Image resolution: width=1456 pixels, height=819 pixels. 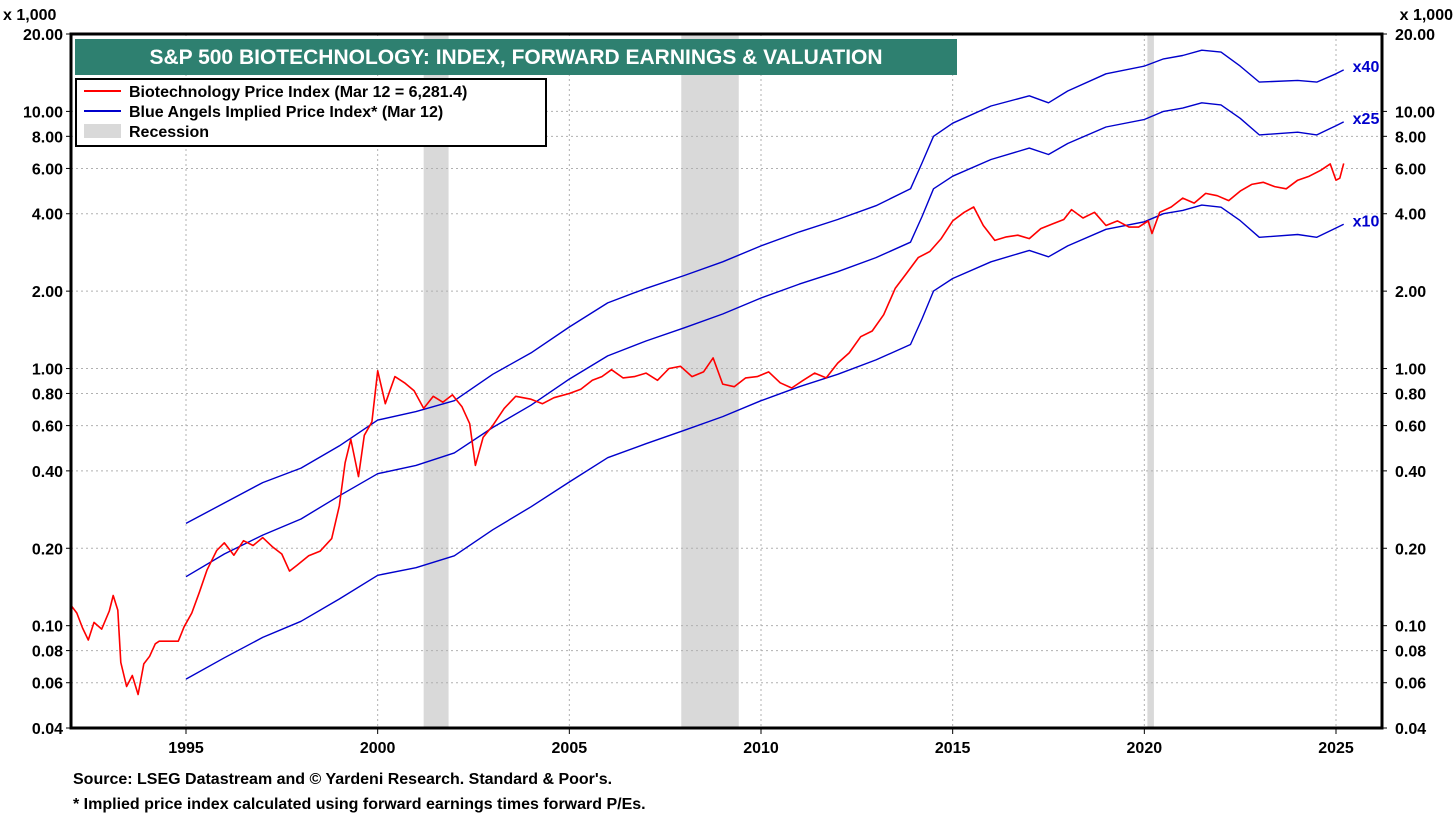 I want to click on y-tick-label-right-5: 0.40, so click(x=1410, y=472).